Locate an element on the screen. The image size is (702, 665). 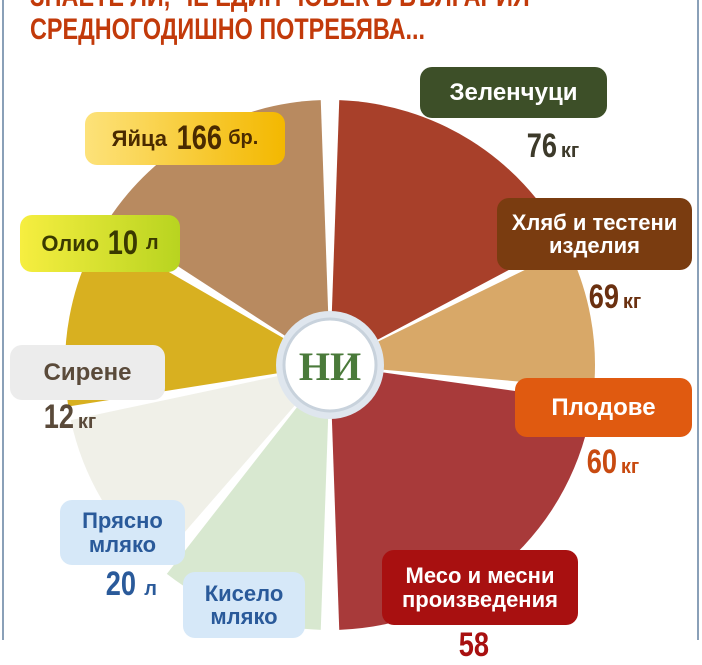
eggs-label: Яйца 166 бр. is located at coordinates (185, 138).